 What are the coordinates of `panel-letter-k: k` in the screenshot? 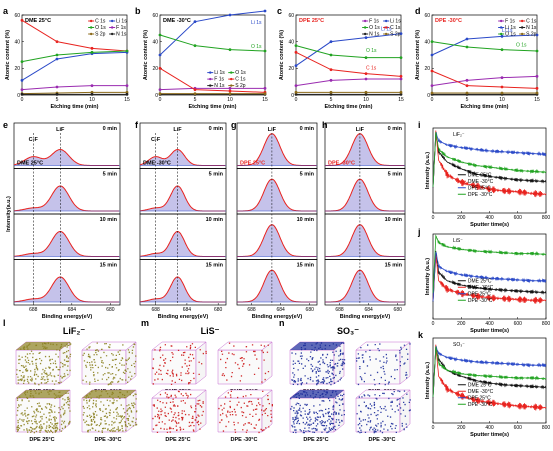 It's located at (421, 335).